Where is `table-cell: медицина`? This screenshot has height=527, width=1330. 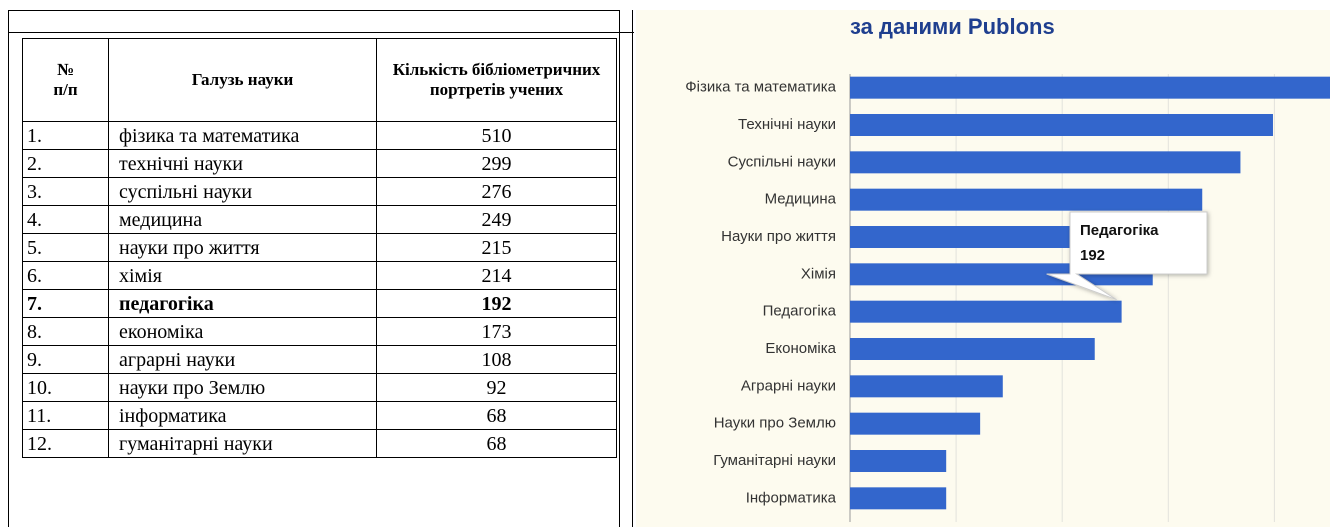 table-cell: медицина is located at coordinates (242, 219).